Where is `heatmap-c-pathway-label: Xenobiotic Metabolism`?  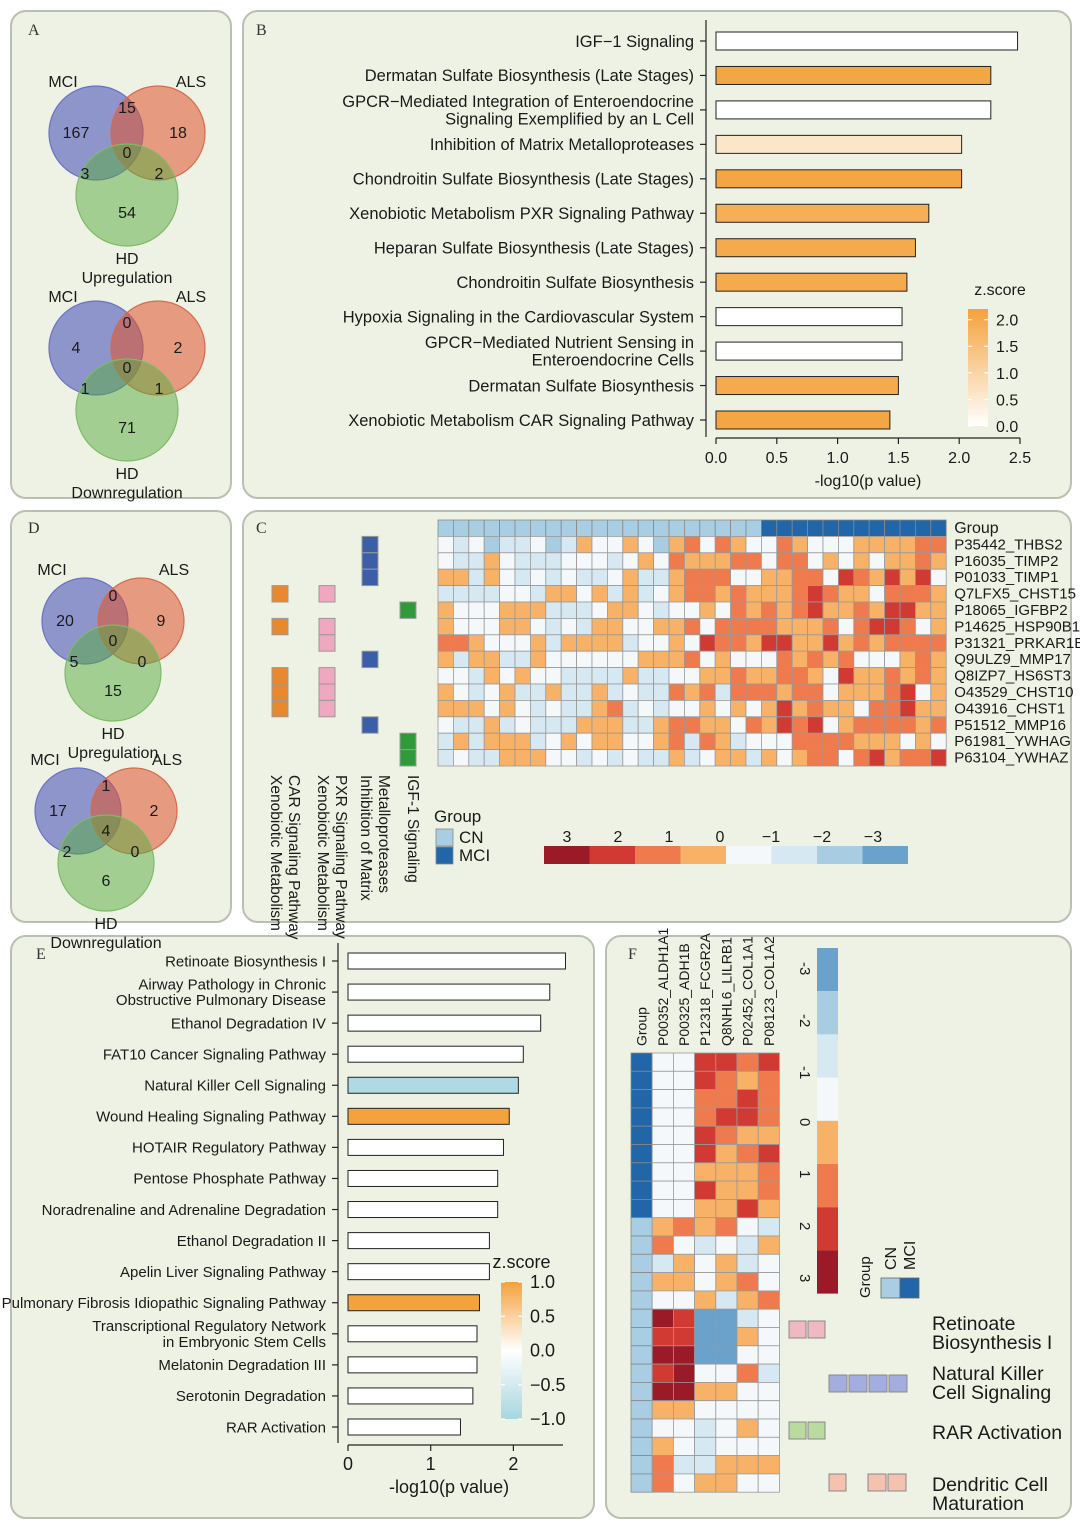
heatmap-c-pathway-label: Xenobiotic Metabolism is located at coordinates (322, 853).